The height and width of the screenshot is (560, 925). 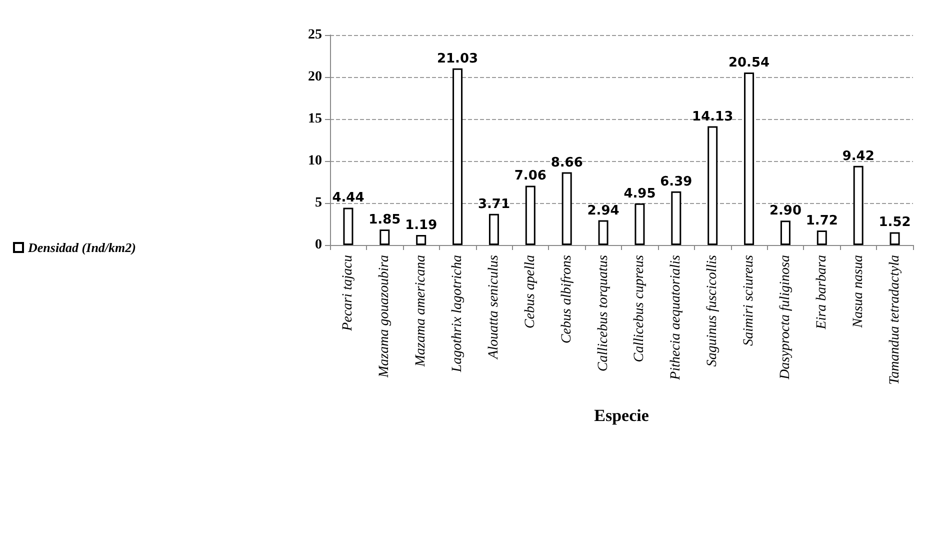 I want to click on data-label: 4.95, so click(x=640, y=194).